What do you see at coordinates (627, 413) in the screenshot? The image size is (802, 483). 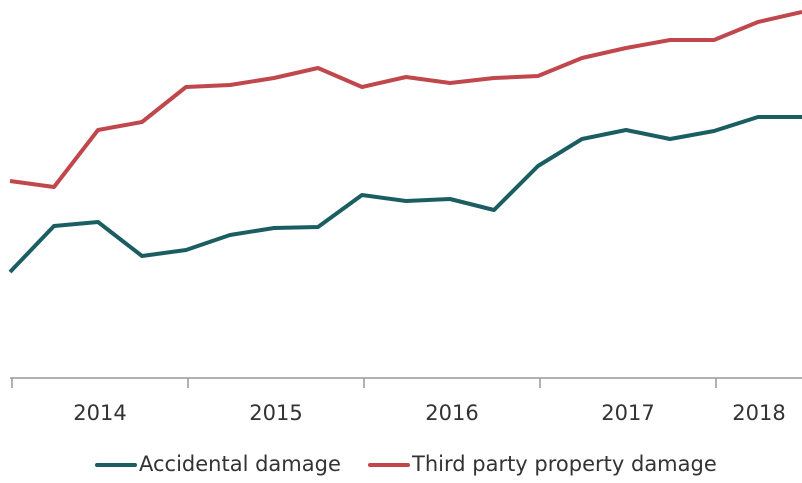 I see `x-tick-label: 2017` at bounding box center [627, 413].